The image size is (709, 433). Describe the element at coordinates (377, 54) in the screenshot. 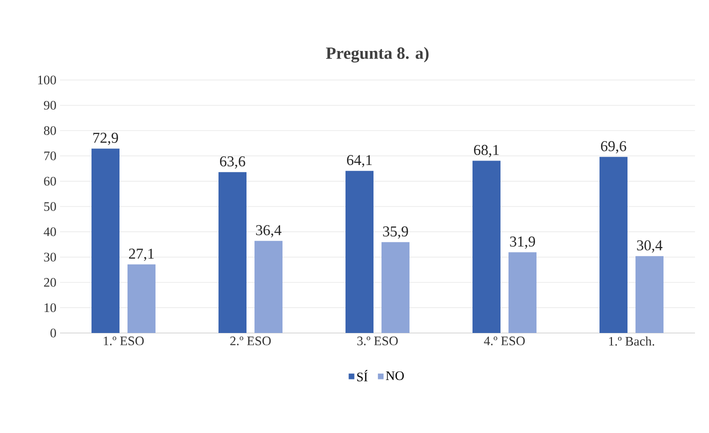

I see `chart-title: Pregunta 8. a)` at that location.